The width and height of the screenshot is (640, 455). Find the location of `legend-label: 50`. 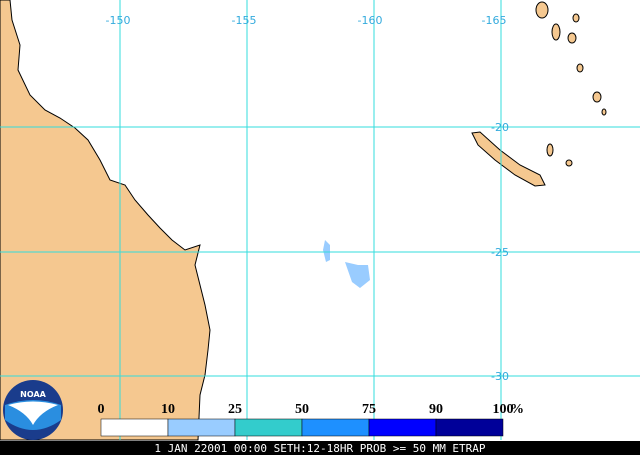

legend-label: 50 is located at coordinates (302, 409).